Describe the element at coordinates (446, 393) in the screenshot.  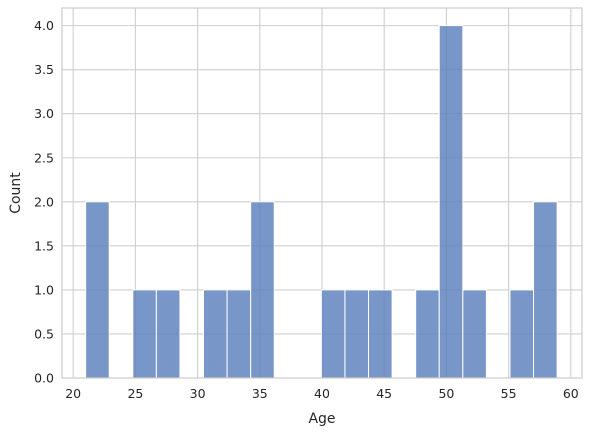
I see `x-tick-label: 50` at that location.